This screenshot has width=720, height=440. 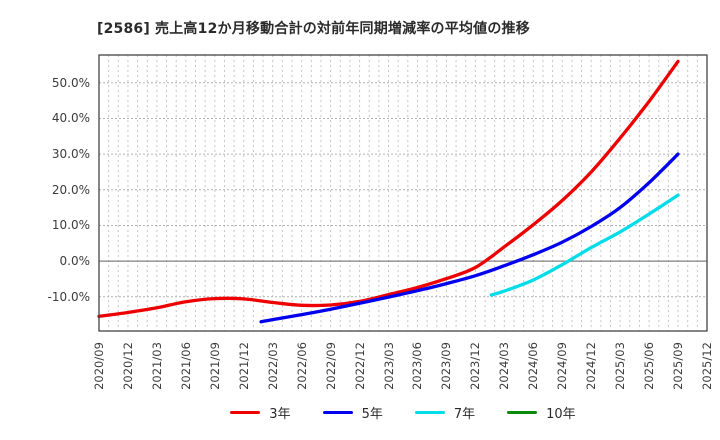 What do you see at coordinates (446, 366) in the screenshot?
I see `x-tick-label: 2023/09` at bounding box center [446, 366].